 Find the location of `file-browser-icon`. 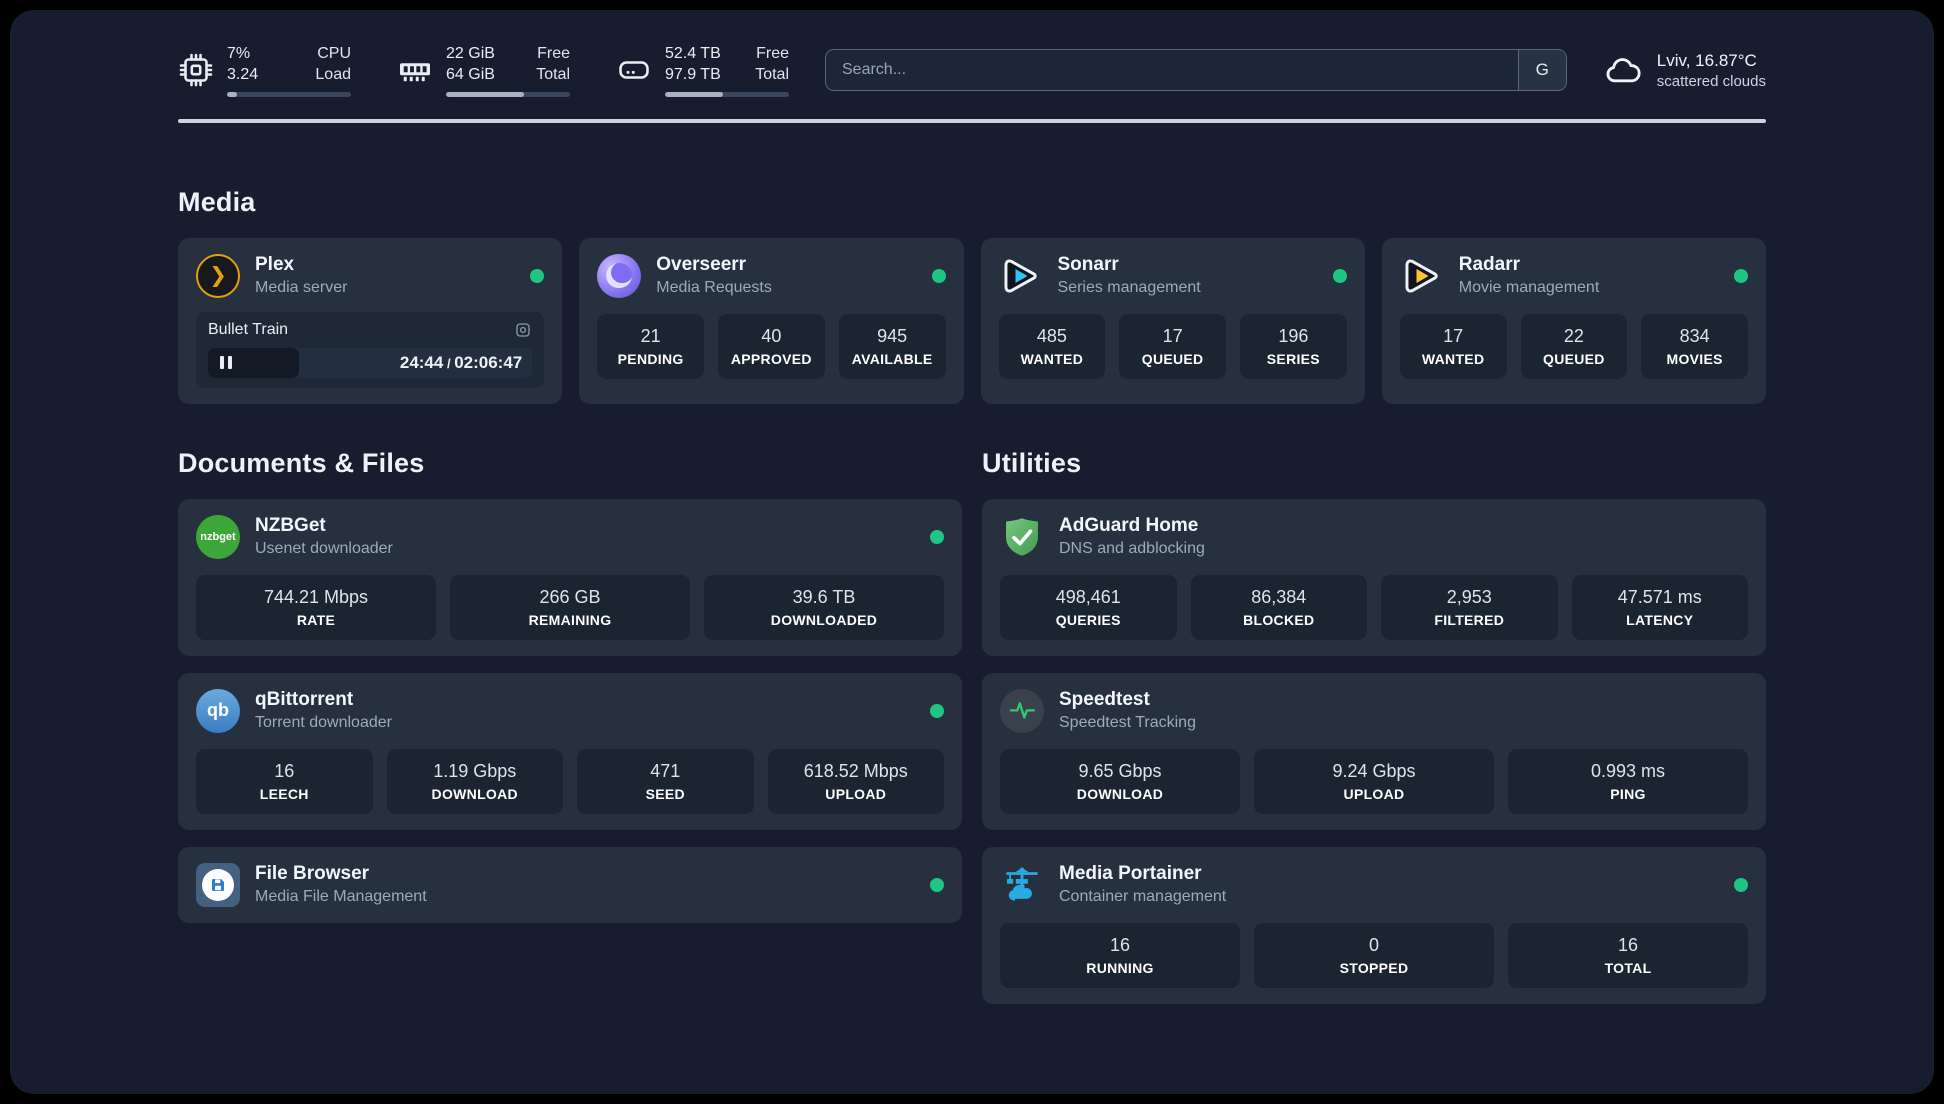

file-browser-icon is located at coordinates (218, 884).